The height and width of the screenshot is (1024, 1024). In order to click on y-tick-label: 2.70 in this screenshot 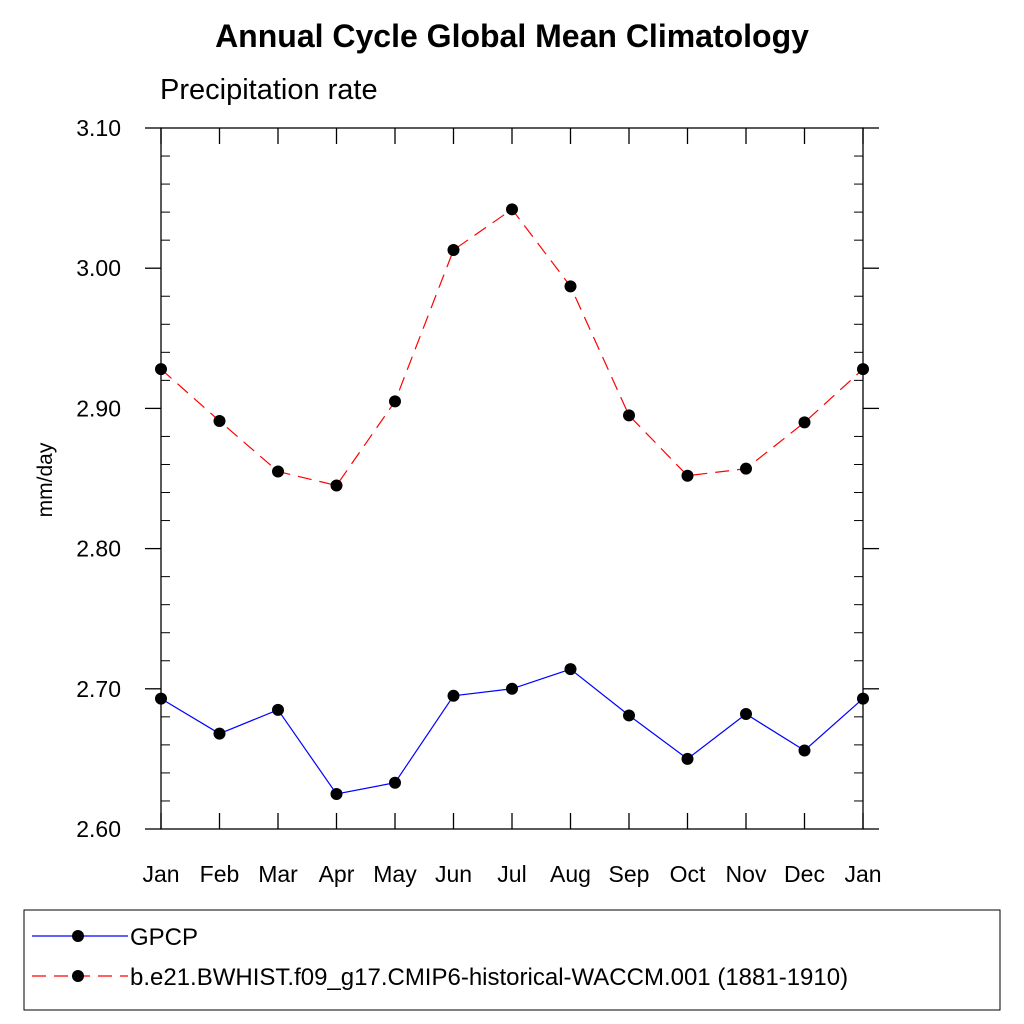, I will do `click(98, 689)`.